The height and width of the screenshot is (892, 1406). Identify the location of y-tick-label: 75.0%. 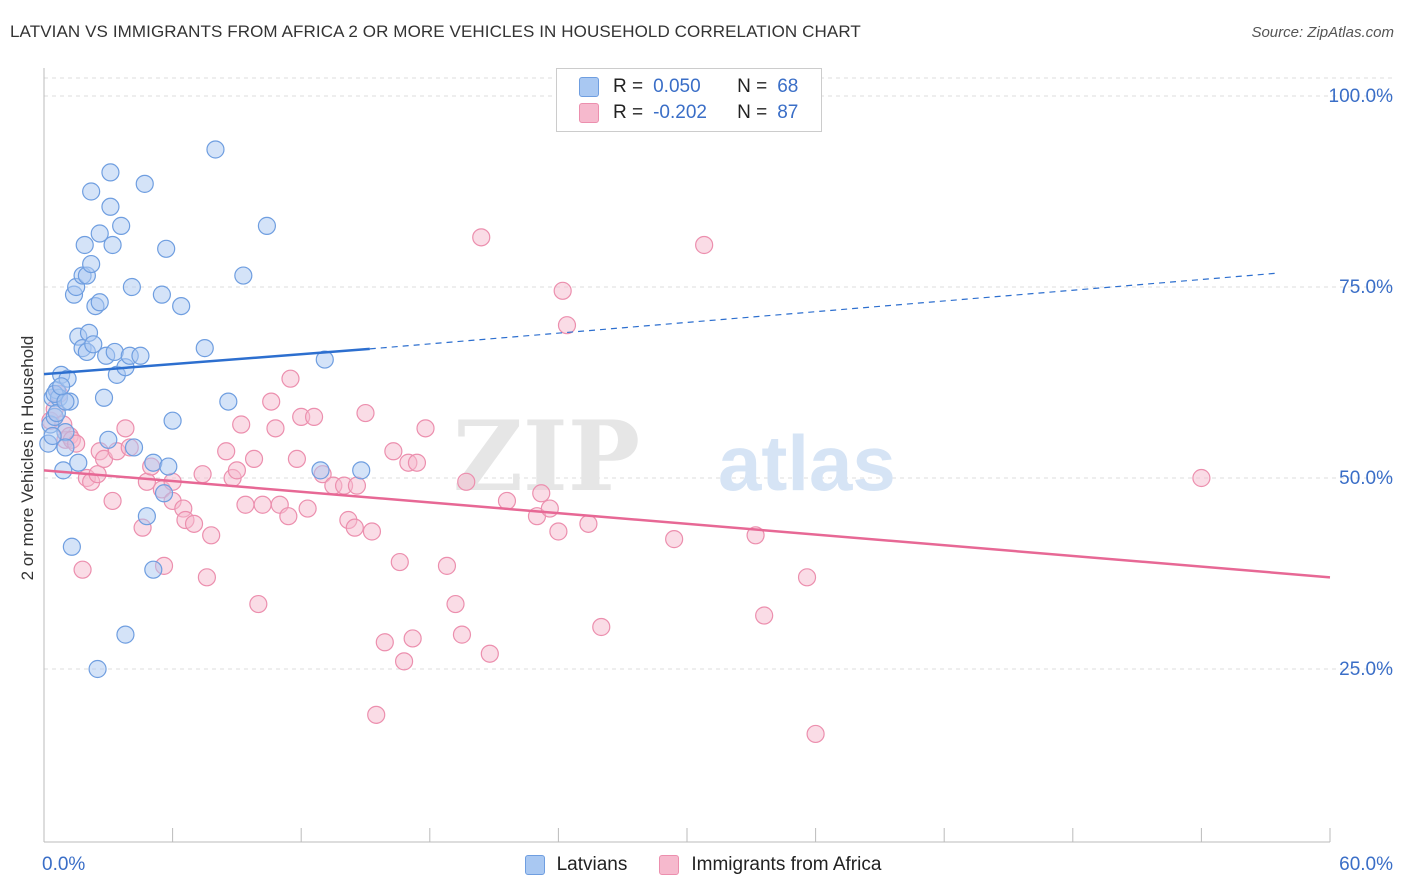
(1366, 287).